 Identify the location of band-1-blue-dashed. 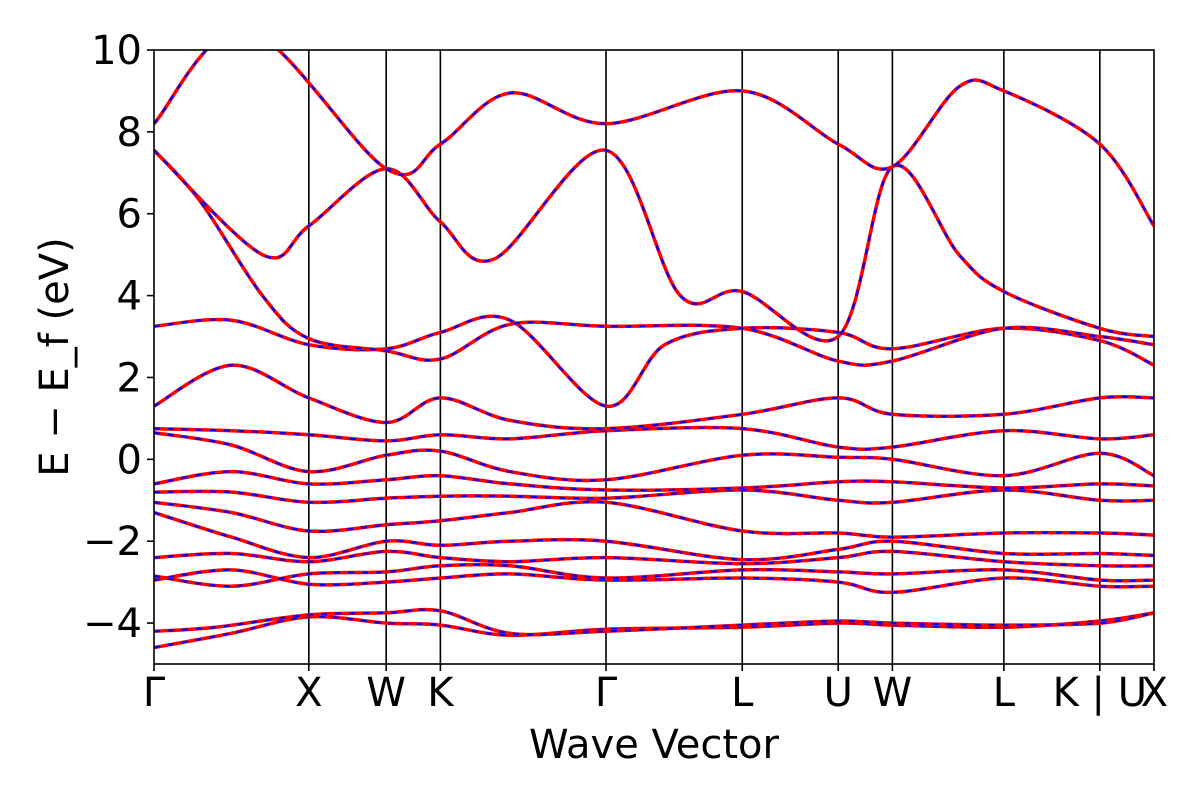
(654, 622).